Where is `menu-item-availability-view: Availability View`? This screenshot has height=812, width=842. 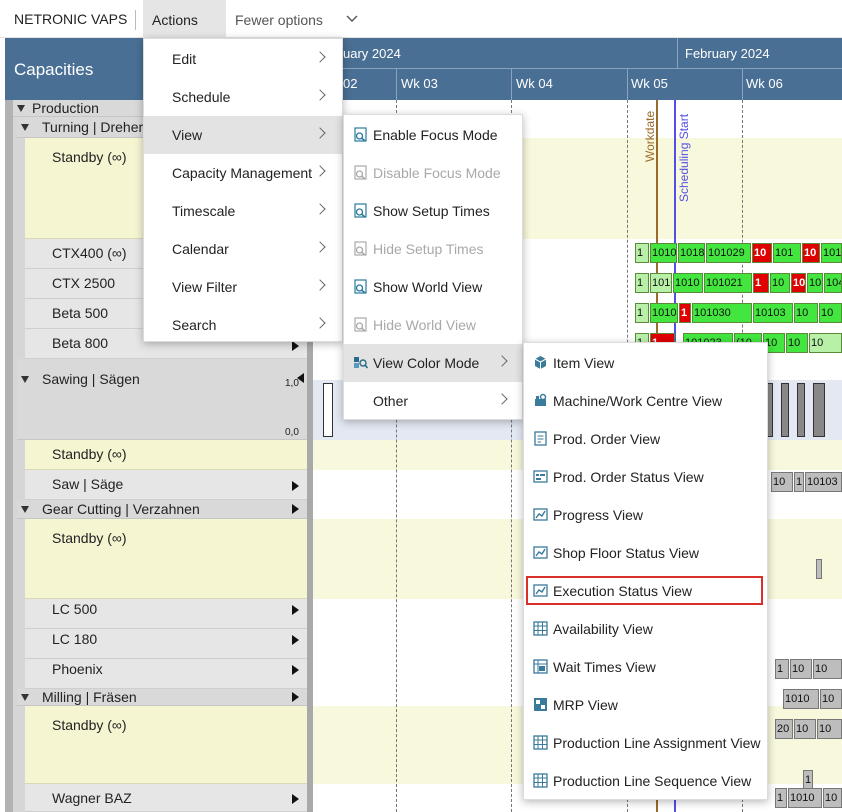
menu-item-availability-view: Availability View is located at coordinates (645, 629).